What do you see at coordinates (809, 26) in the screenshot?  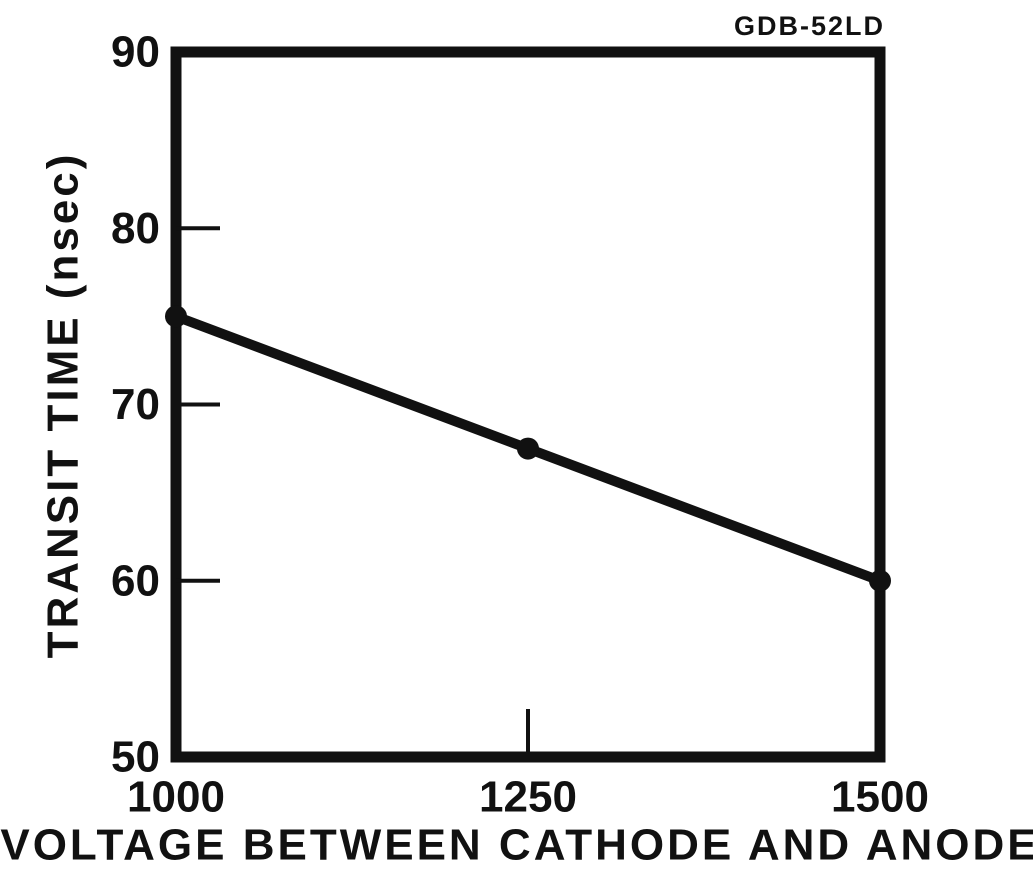 I see `chart-title: GDB-52LD` at bounding box center [809, 26].